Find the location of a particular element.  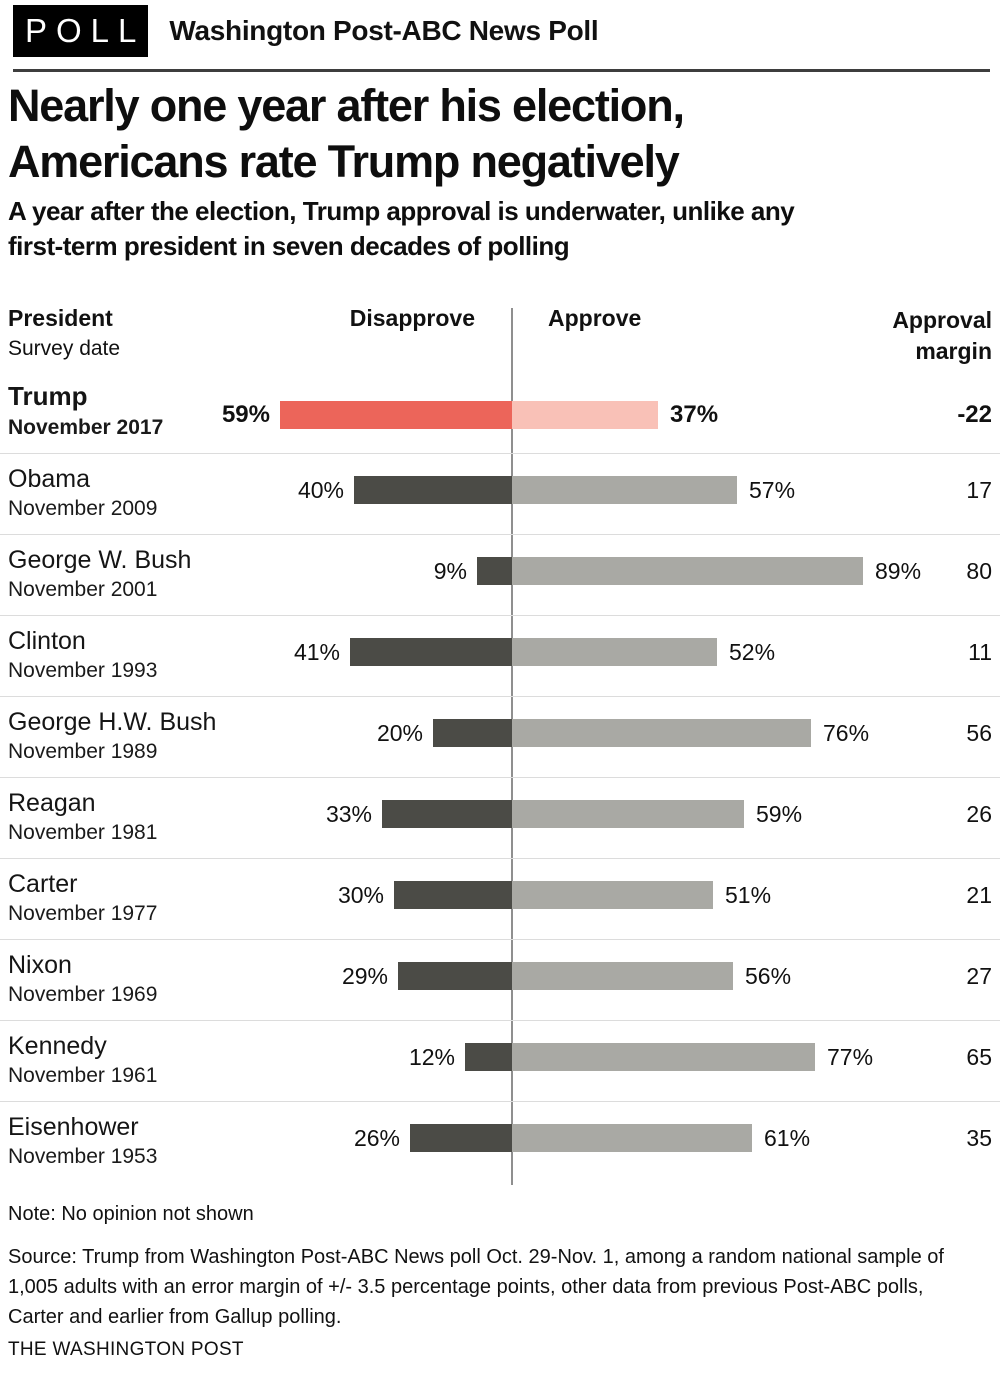

president-name: Clinton is located at coordinates (47, 641).